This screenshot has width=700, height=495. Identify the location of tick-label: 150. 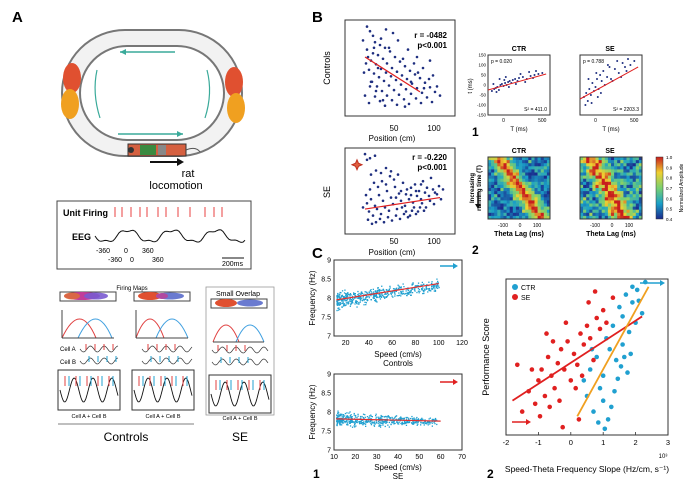
(482, 55).